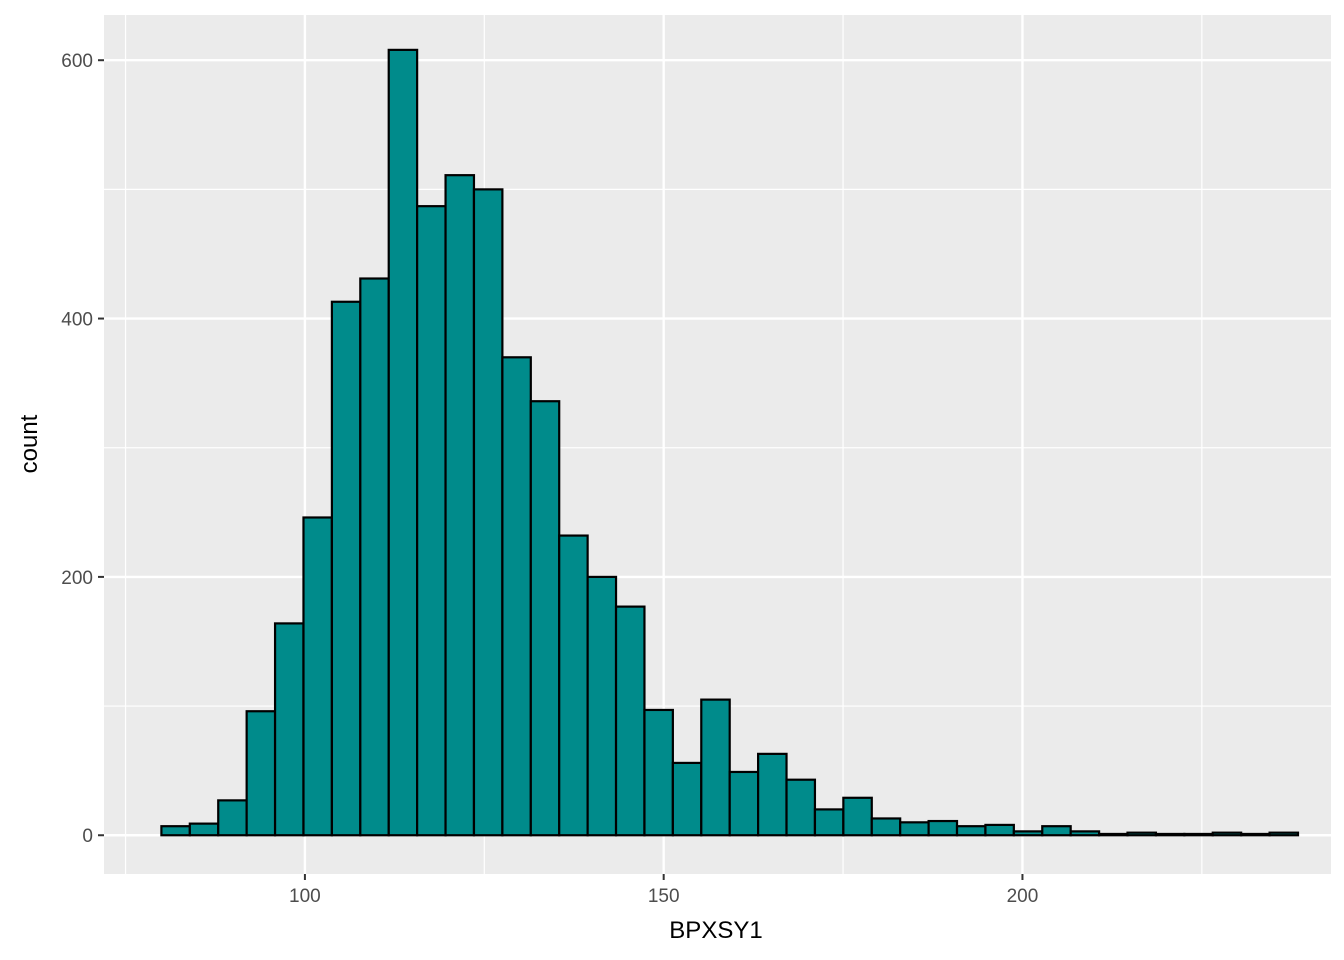 Image resolution: width=1344 pixels, height=960 pixels. Describe the element at coordinates (1023, 896) in the screenshot. I see `x-tick-label: 200` at that location.